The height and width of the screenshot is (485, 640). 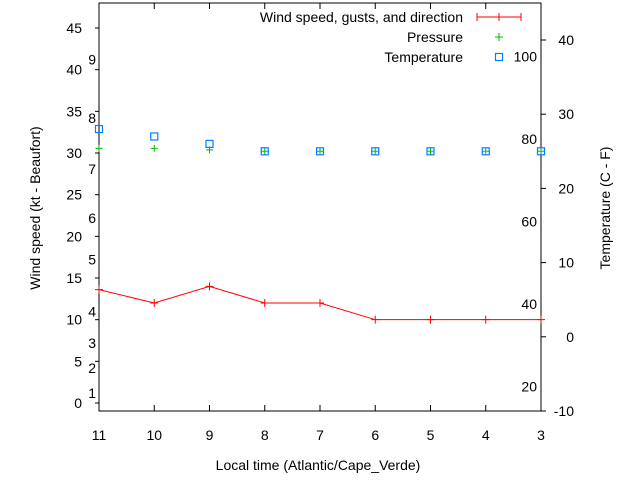 I want to click on x-tick-label: 3, so click(x=541, y=435).